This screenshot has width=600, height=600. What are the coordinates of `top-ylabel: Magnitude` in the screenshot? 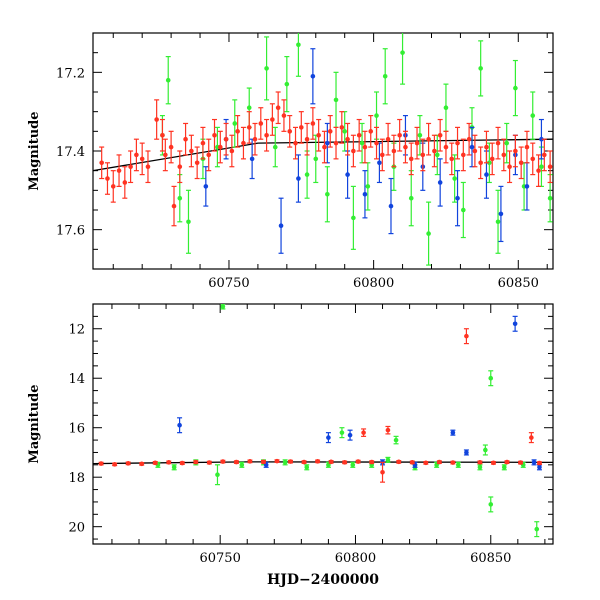 It's located at (34, 150).